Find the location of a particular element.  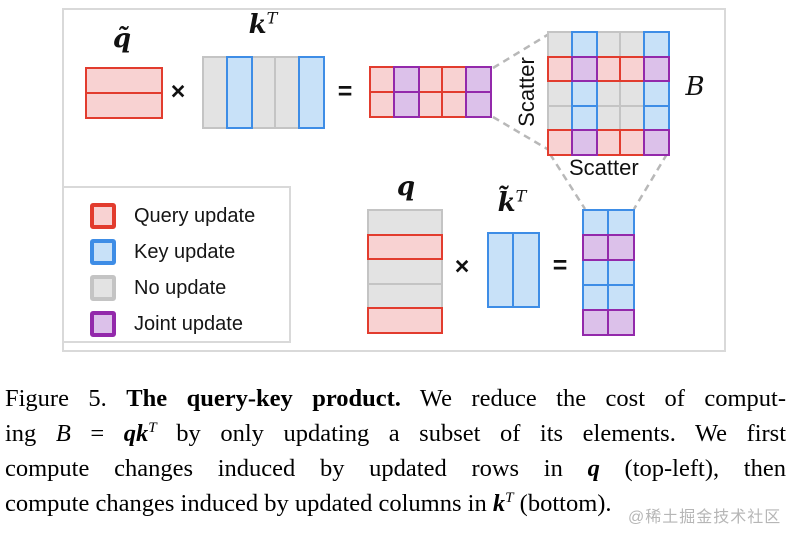

legend-label: No update is located at coordinates (180, 287).